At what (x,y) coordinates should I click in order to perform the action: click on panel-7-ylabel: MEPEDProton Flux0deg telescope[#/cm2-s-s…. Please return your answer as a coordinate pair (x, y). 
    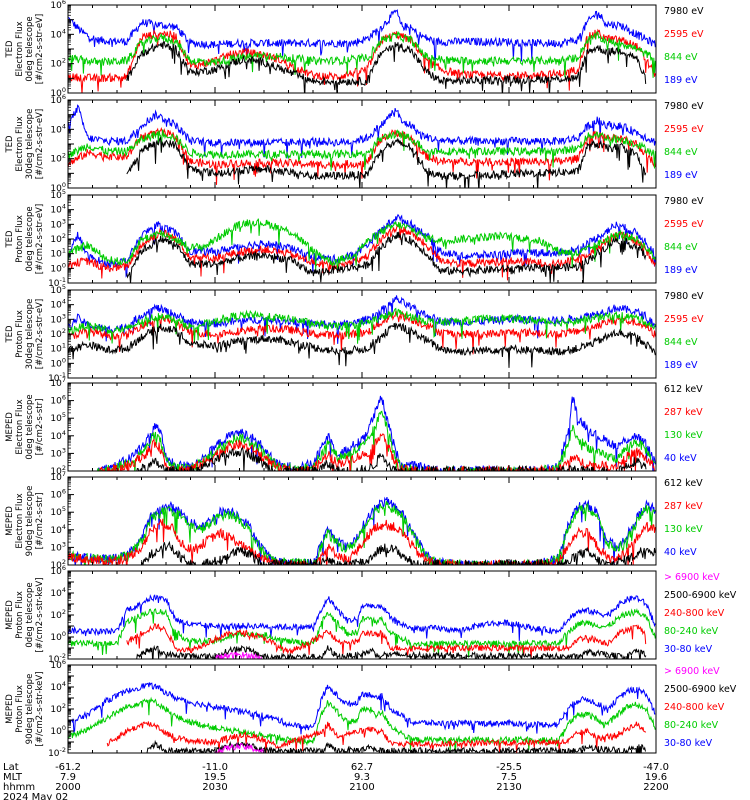
    Looking at the image, I should click on (25, 615).